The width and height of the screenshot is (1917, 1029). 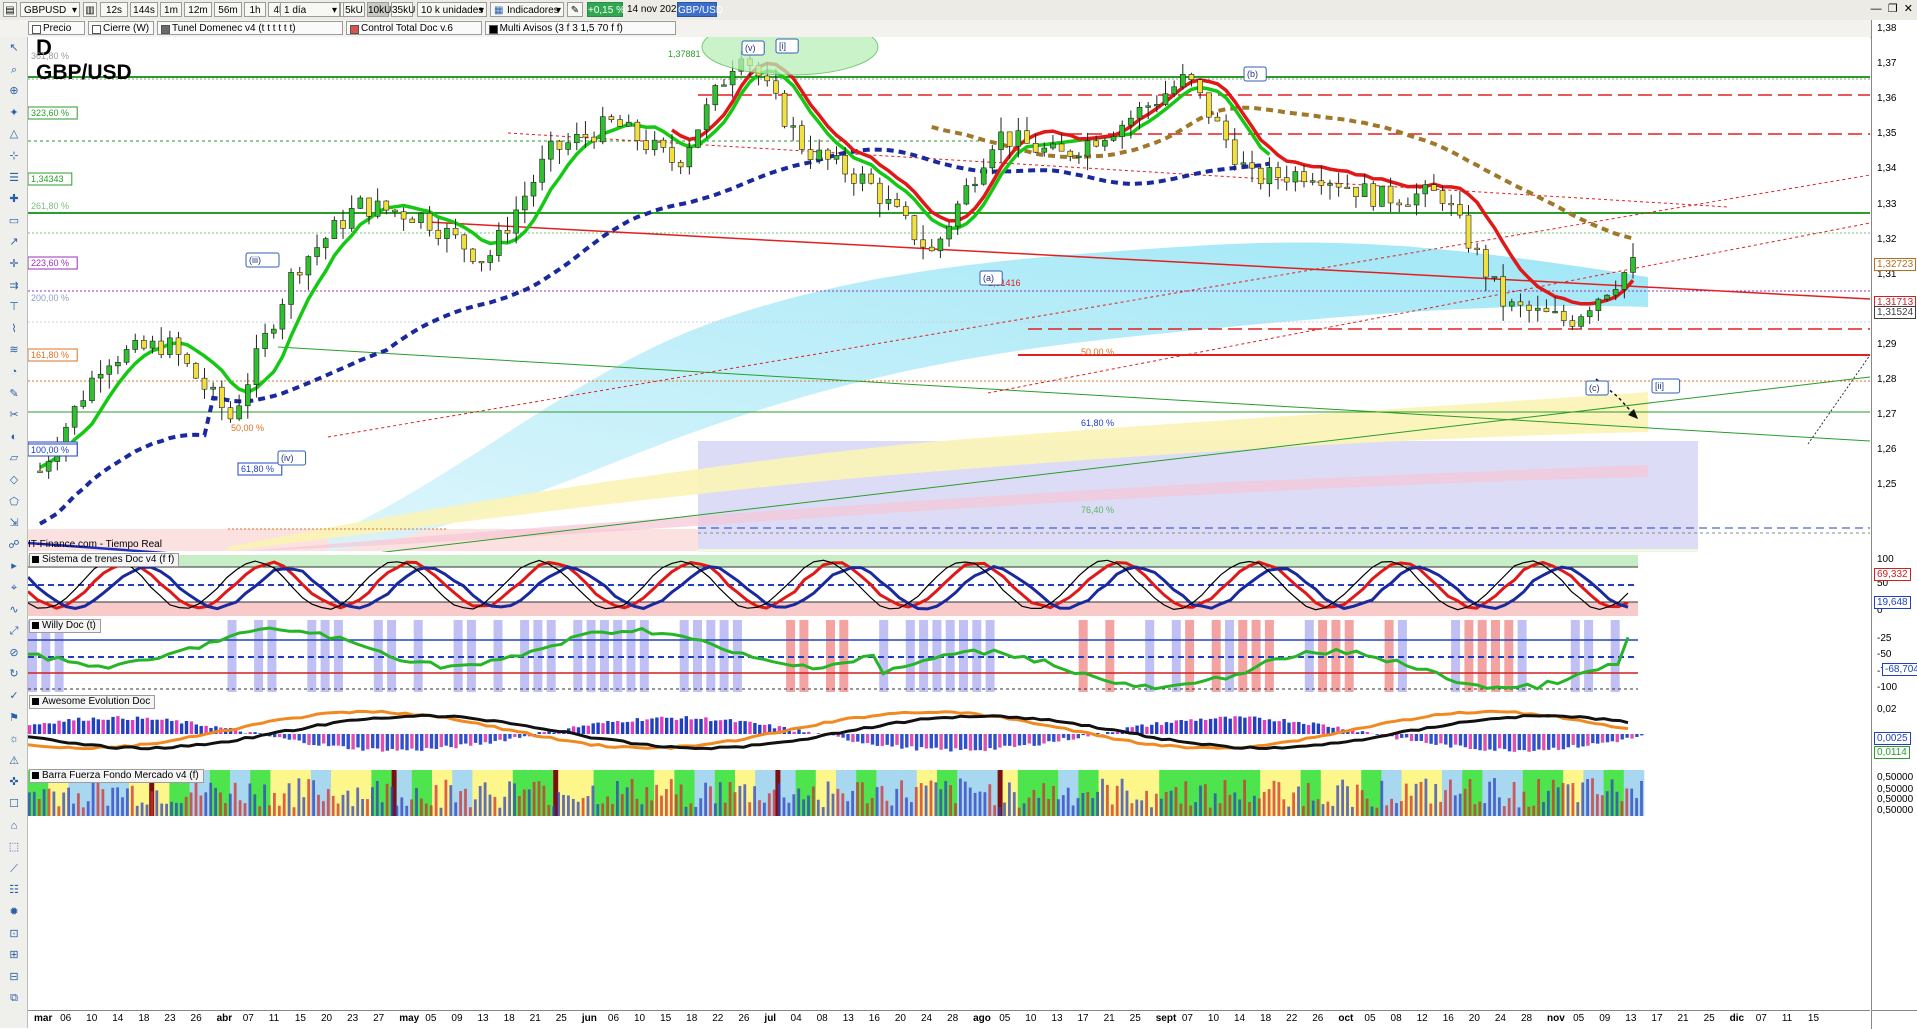 I want to click on tool-icon: ☼, so click(x=14, y=739).